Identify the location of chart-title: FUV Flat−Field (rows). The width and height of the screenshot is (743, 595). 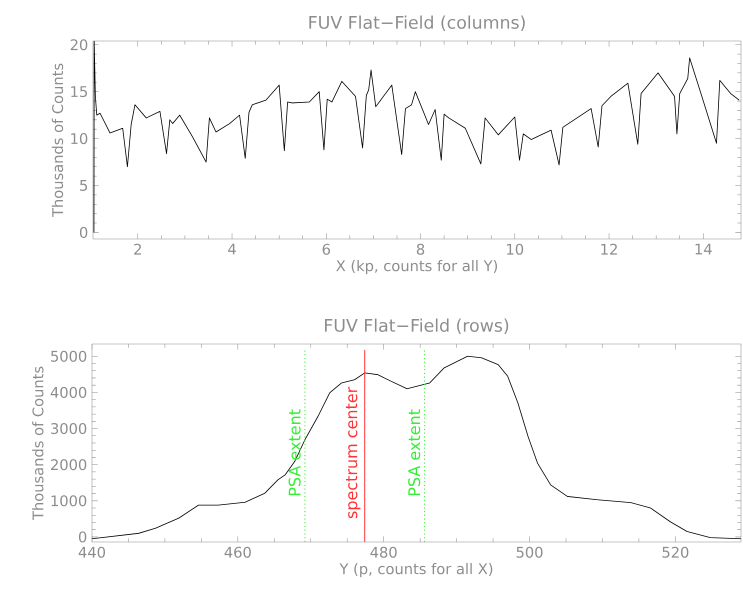
(416, 326).